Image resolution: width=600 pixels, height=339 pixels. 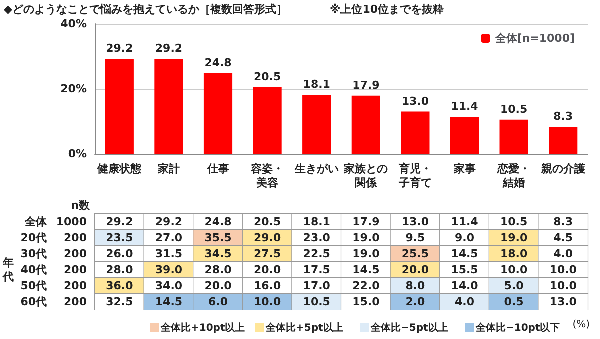 What do you see at coordinates (119, 169) in the screenshot?
I see `x-tick-label: 健康状態` at bounding box center [119, 169].